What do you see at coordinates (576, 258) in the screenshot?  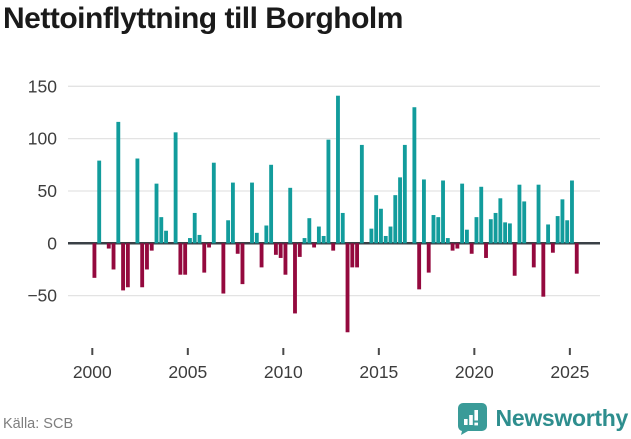 I see `bar-2025-Q2` at bounding box center [576, 258].